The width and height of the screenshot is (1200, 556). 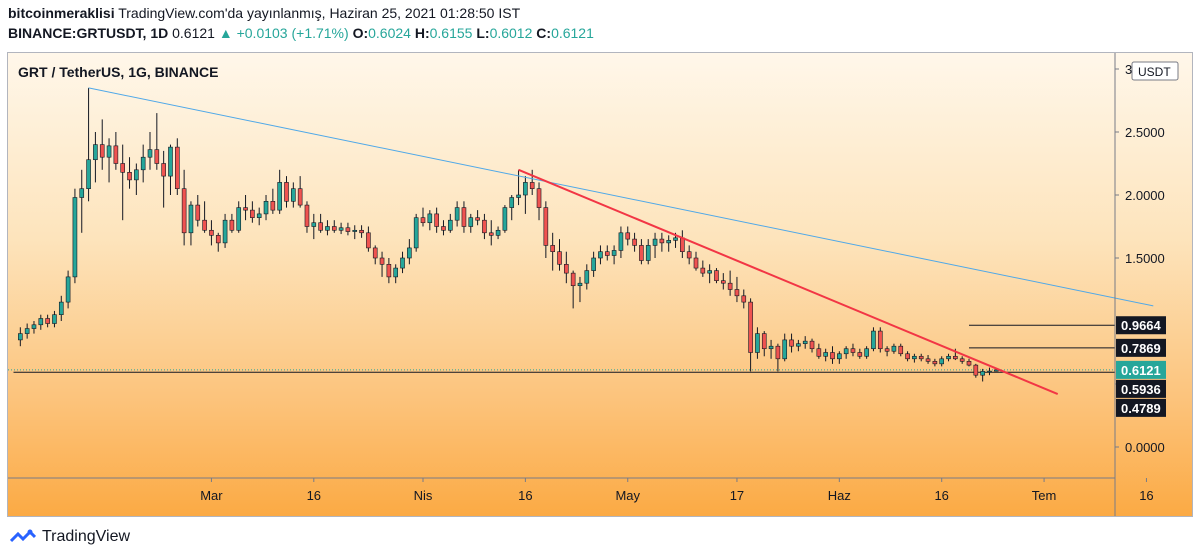 What do you see at coordinates (88, 33) in the screenshot?
I see `symbol-name: BINANCE:GRTUSDT, 1D` at bounding box center [88, 33].